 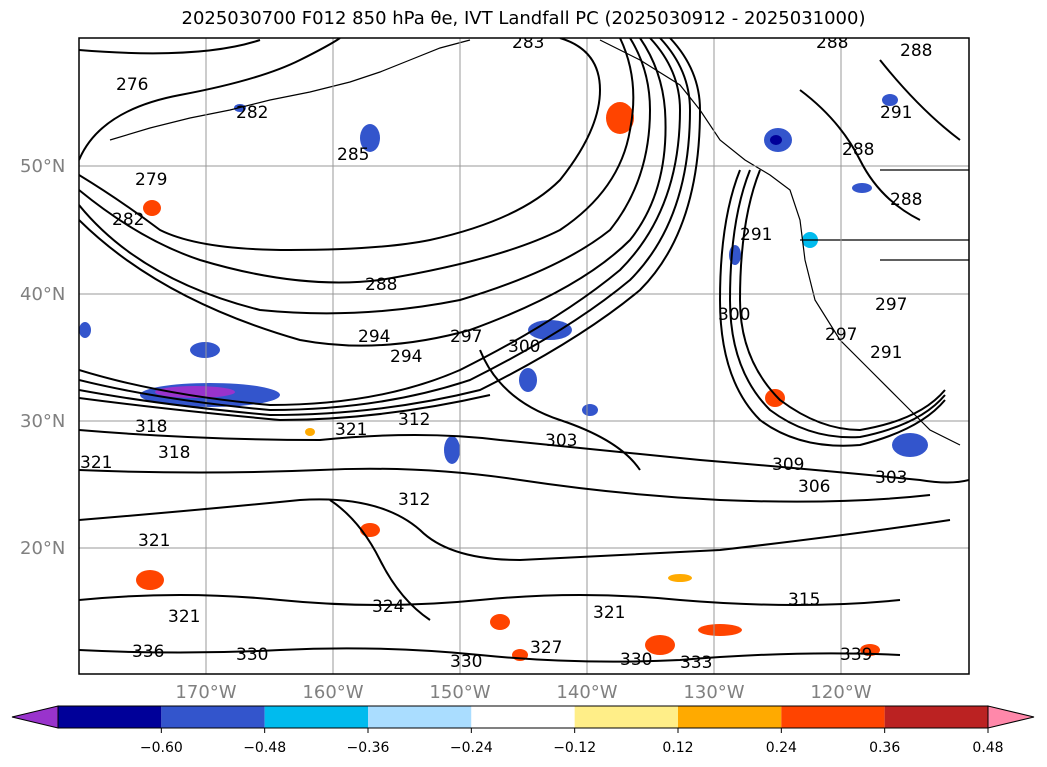 What do you see at coordinates (332, 692) in the screenshot?
I see `lon-label-160w: 160°W` at bounding box center [332, 692].